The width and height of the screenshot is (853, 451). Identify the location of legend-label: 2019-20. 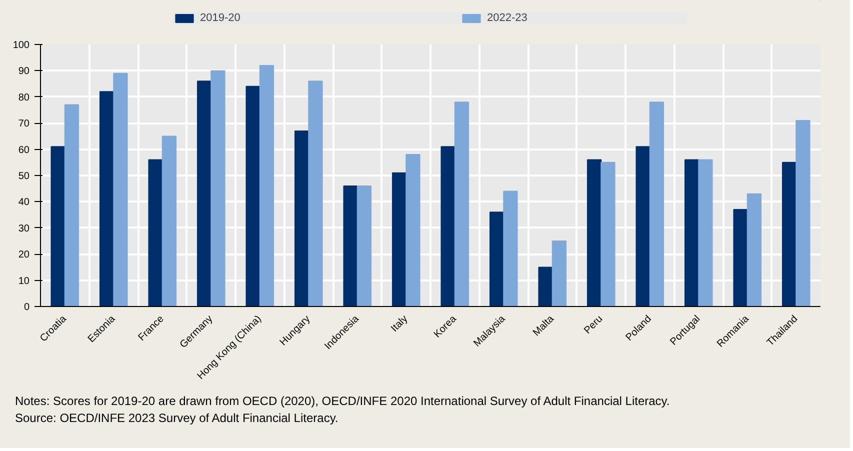
(221, 18).